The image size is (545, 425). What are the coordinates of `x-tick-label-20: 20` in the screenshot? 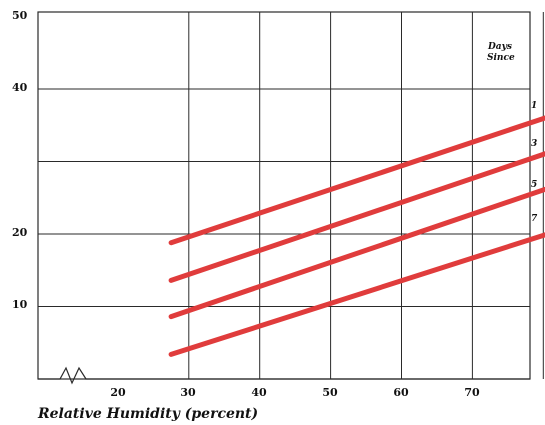 It's located at (118, 392).